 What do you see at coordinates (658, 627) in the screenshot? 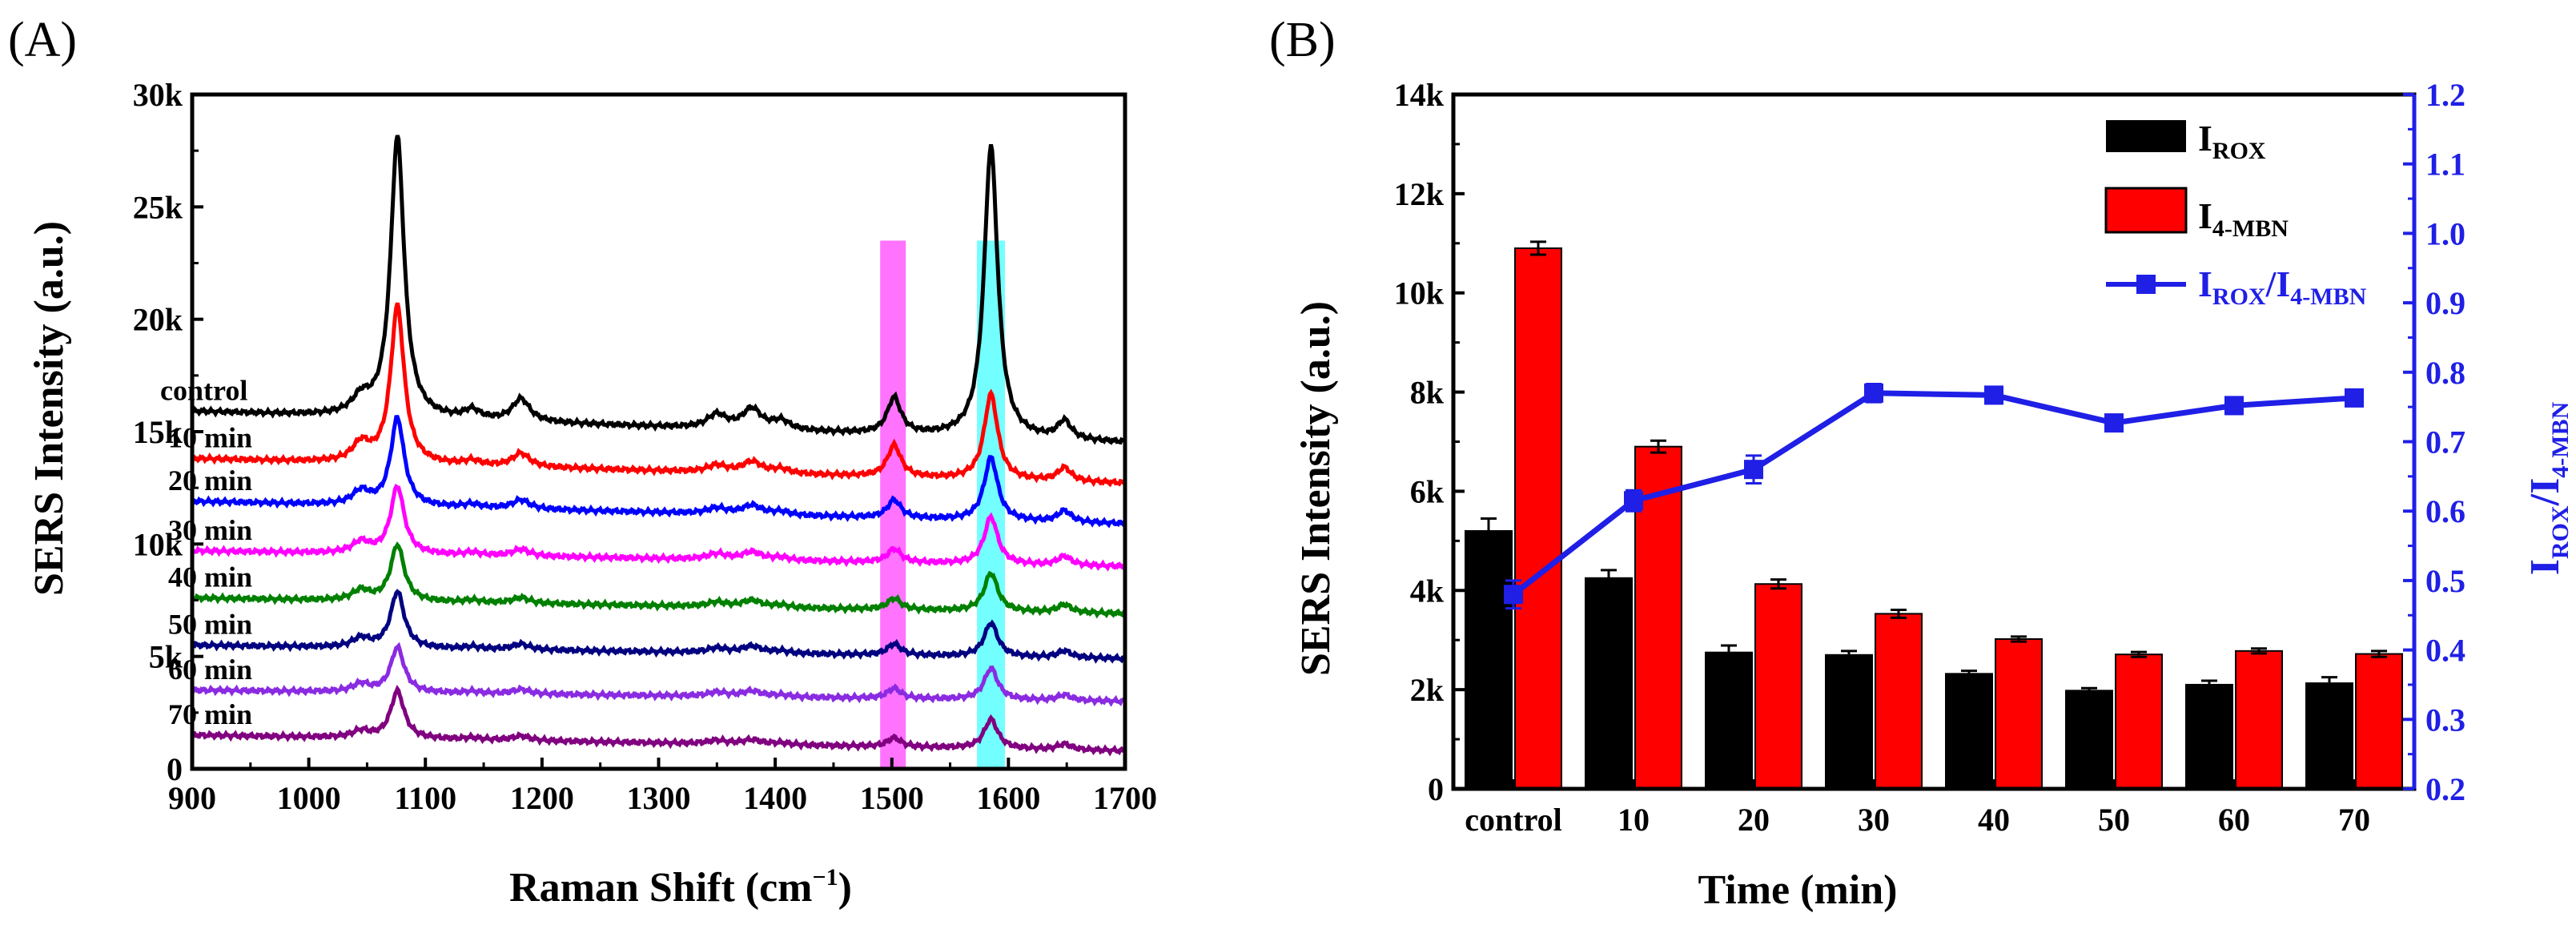
I see `spectrum-line-50-min` at bounding box center [658, 627].